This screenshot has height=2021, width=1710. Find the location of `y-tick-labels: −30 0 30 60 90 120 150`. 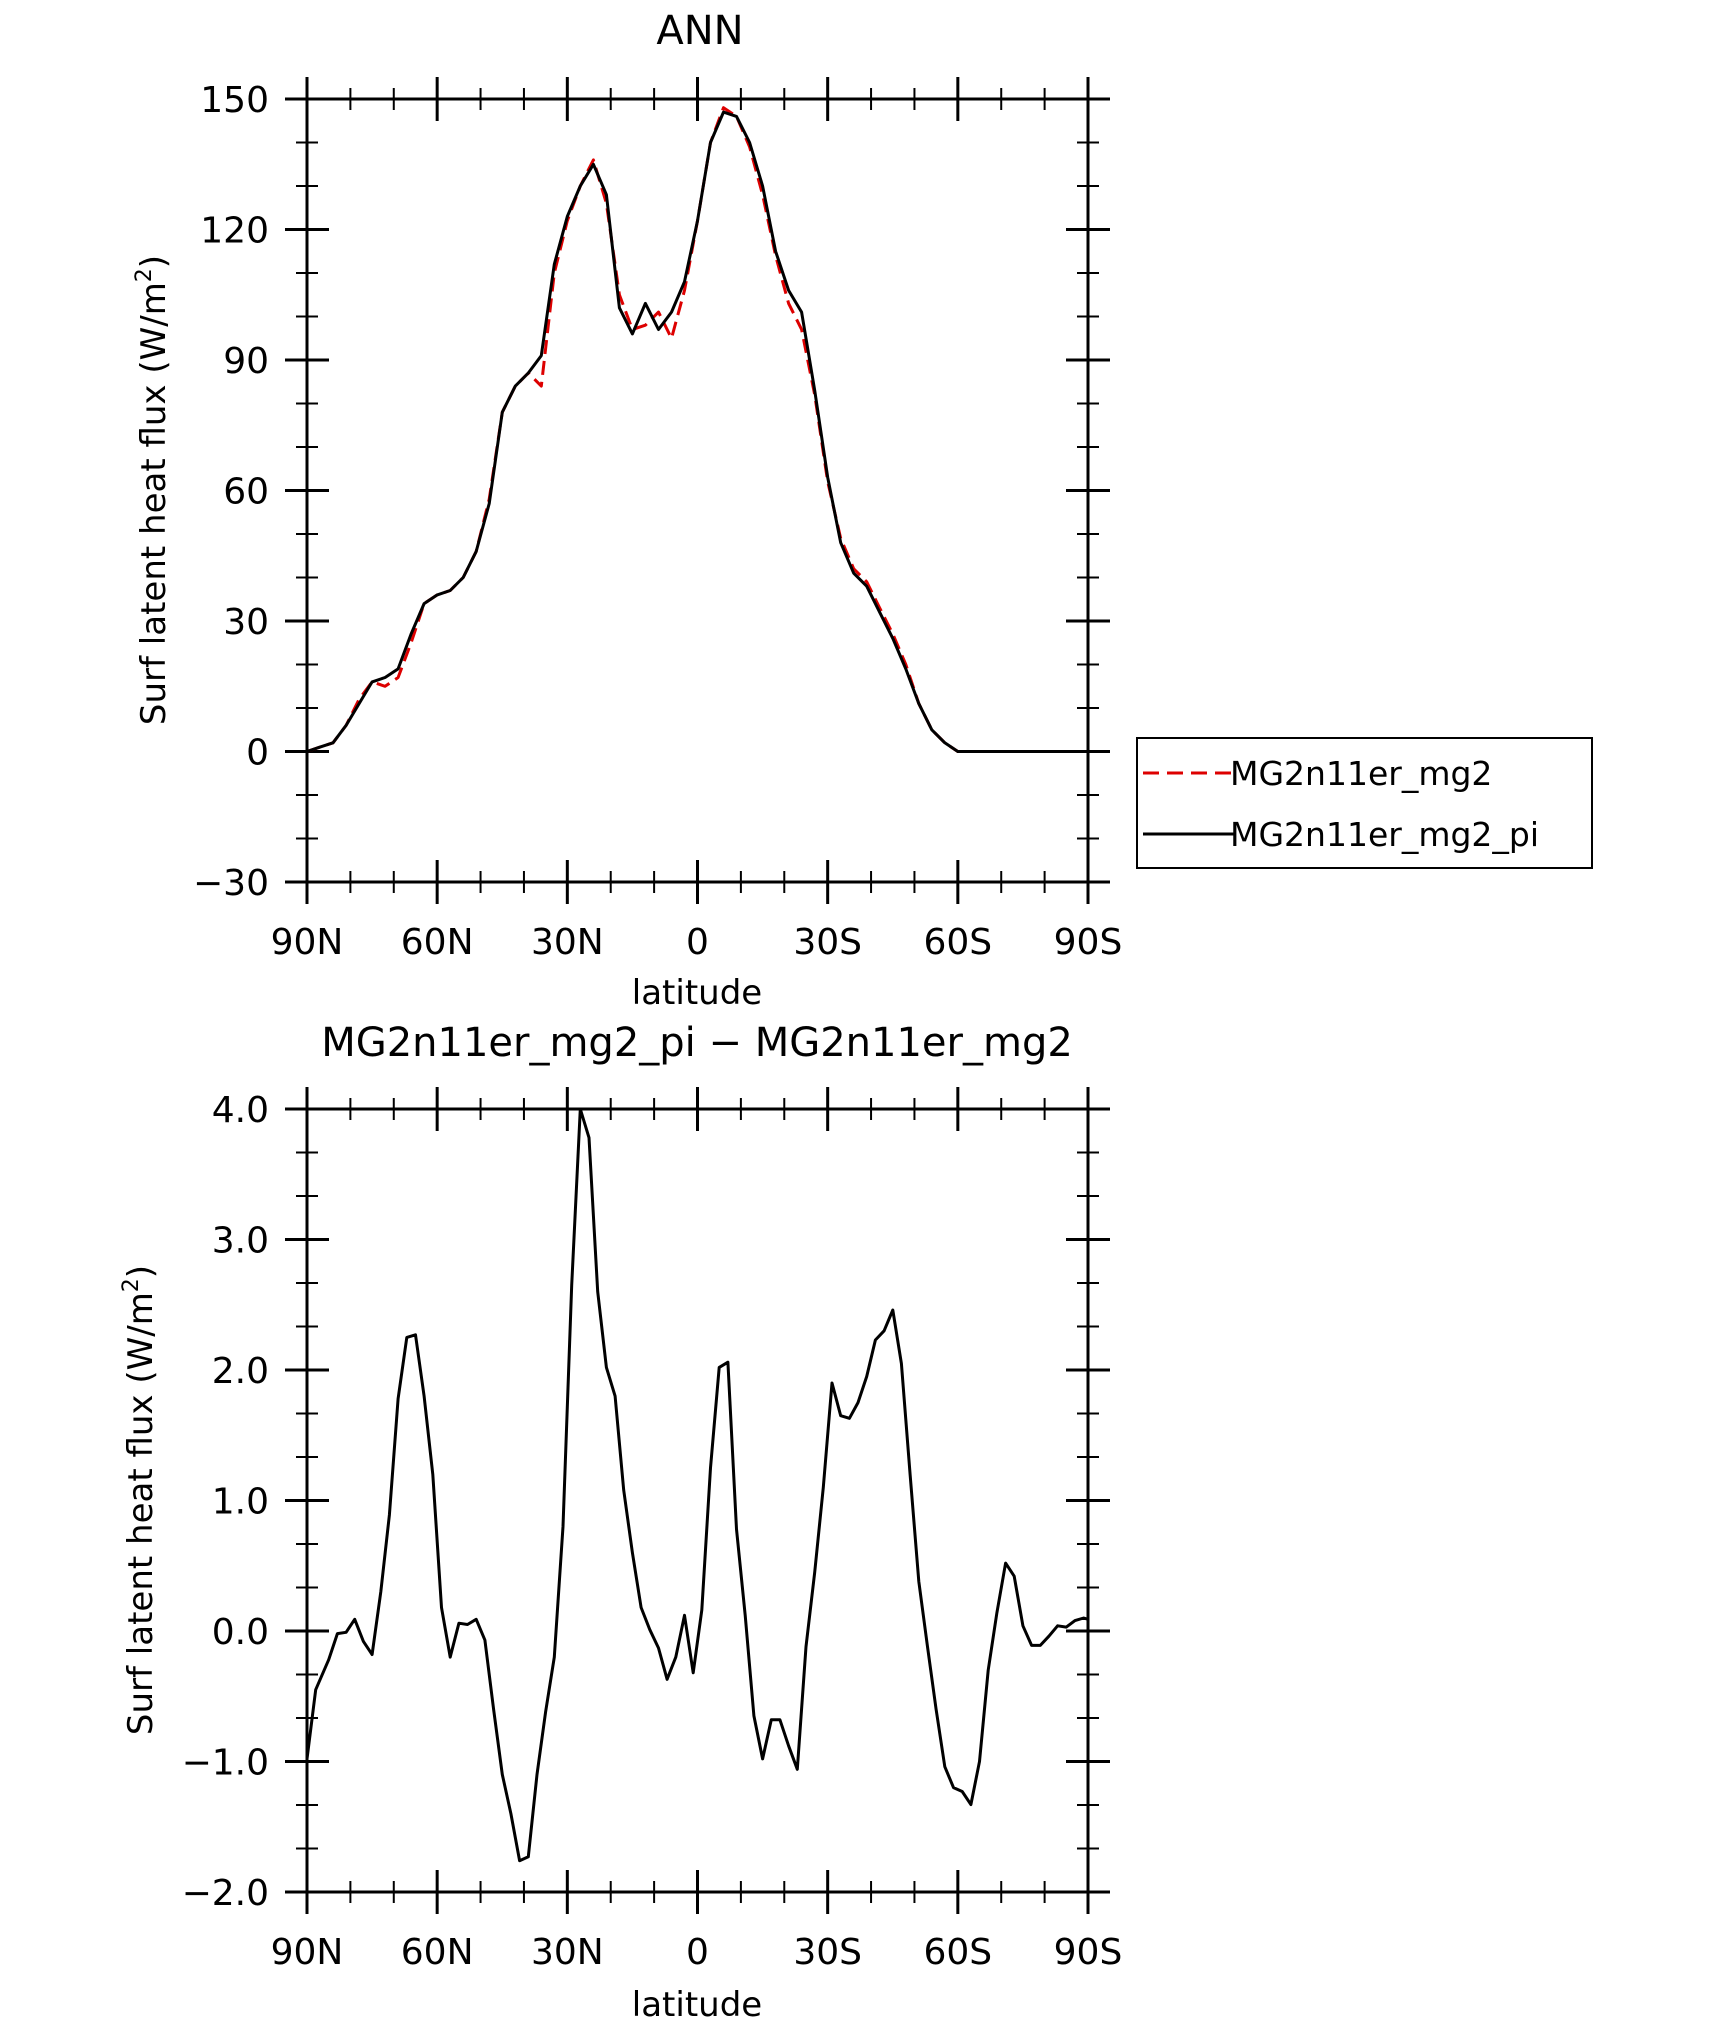

y-tick-labels: −30 0 30 60 90 120 150 is located at coordinates (231, 492).